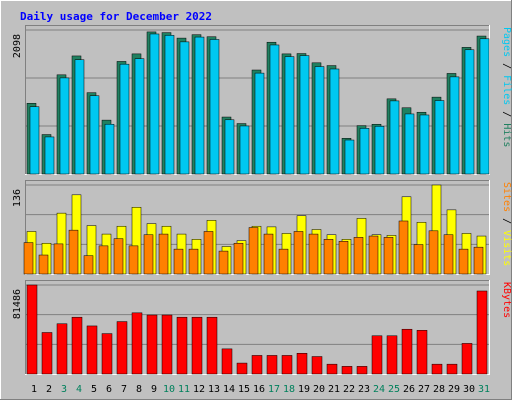  Describe the element at coordinates (319, 389) in the screenshot. I see `day-label-20: 20` at that location.